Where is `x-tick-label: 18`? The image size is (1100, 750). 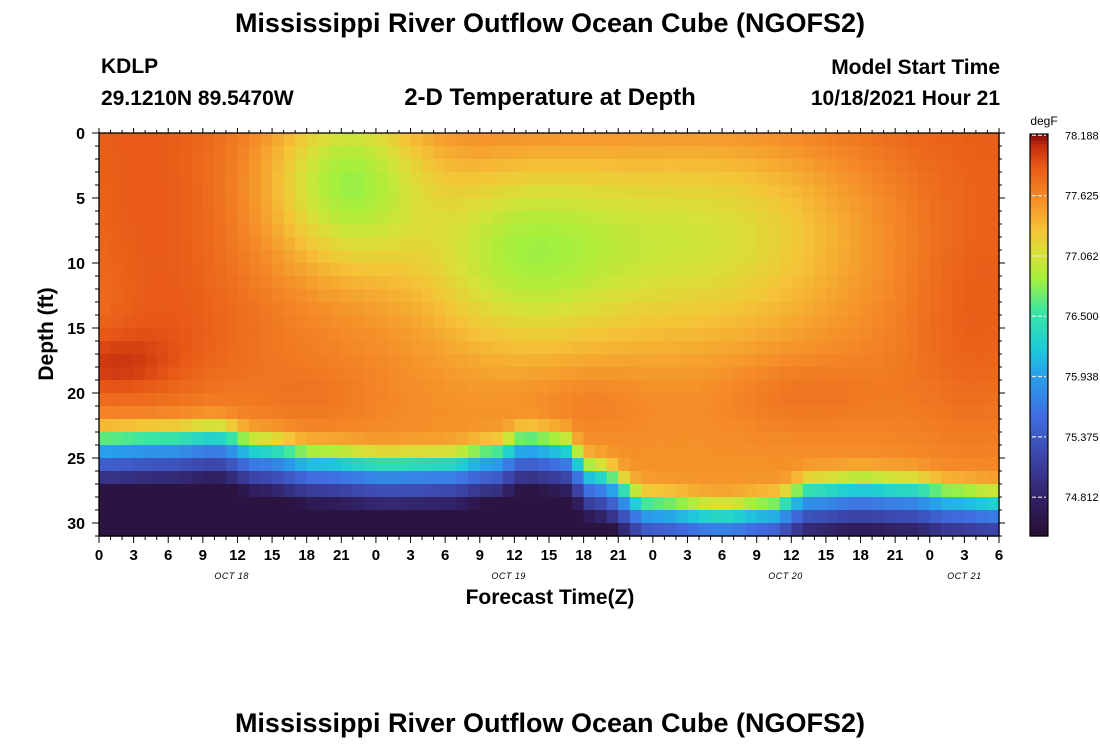
x-tick-label: 18 is located at coordinates (306, 555).